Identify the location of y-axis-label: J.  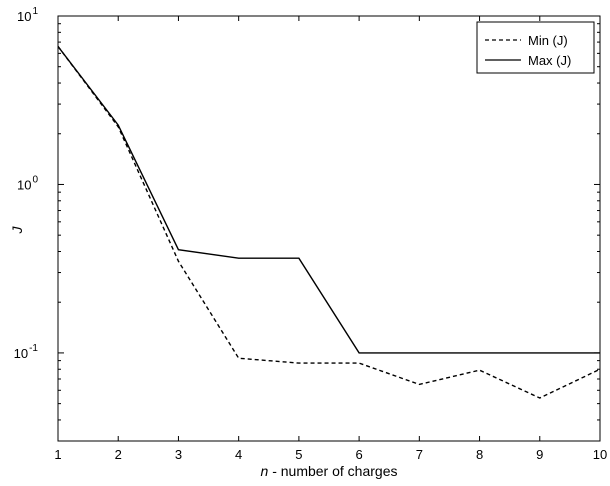
(17, 230).